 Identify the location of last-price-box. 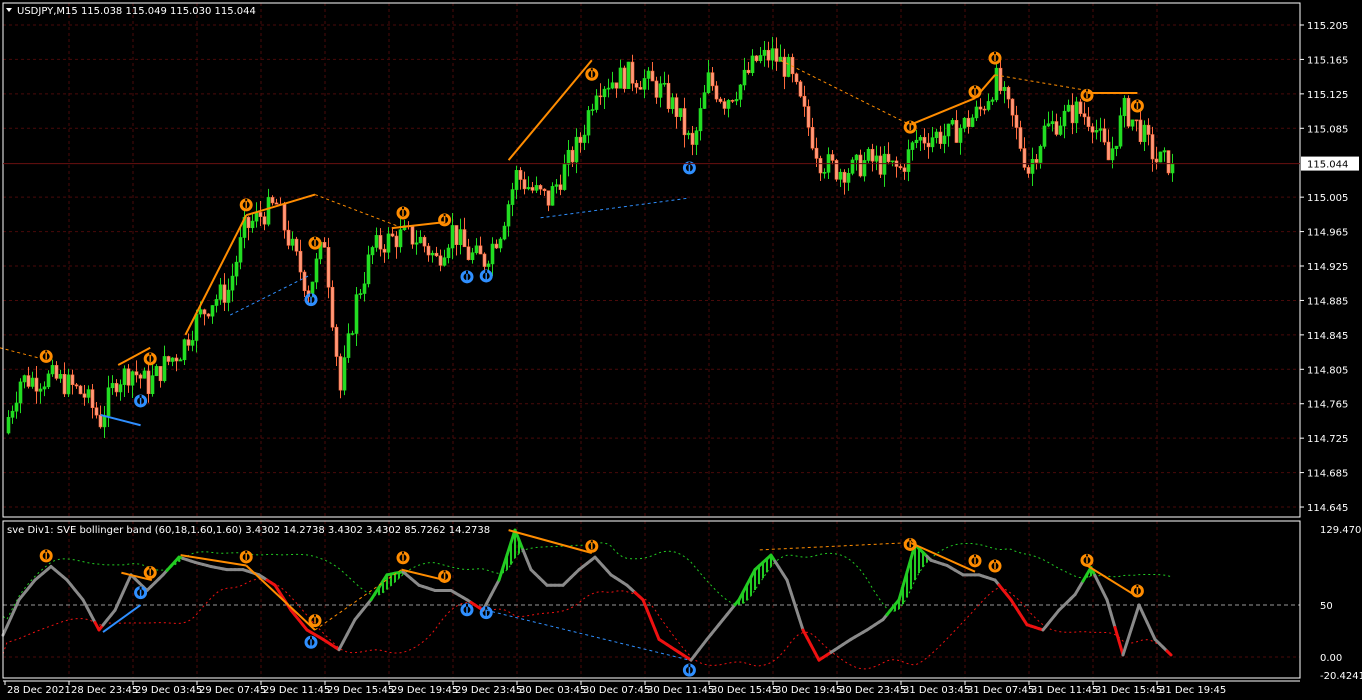
(1330, 163).